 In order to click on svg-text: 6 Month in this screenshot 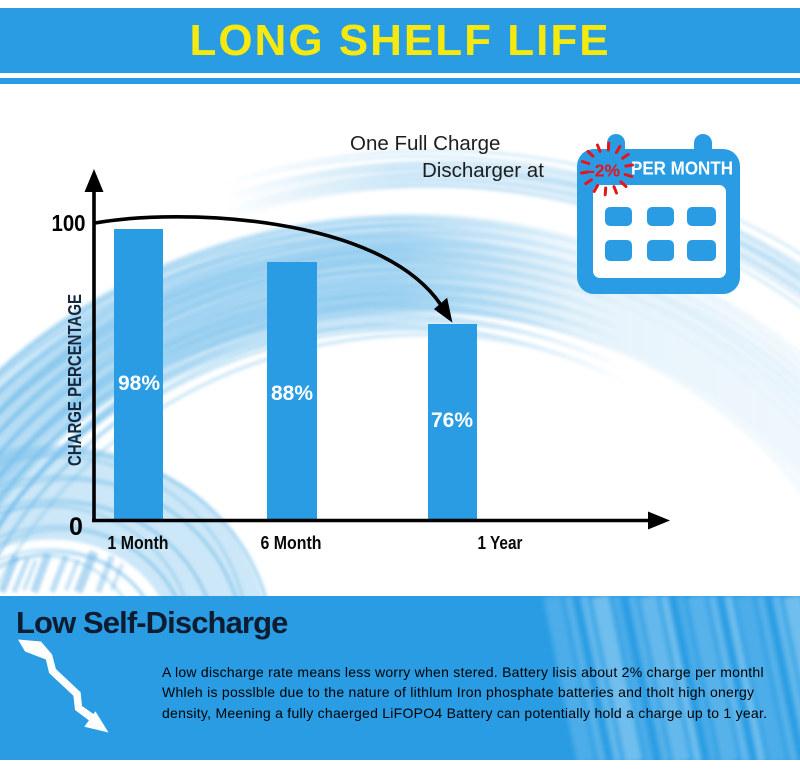, I will do `click(291, 543)`.